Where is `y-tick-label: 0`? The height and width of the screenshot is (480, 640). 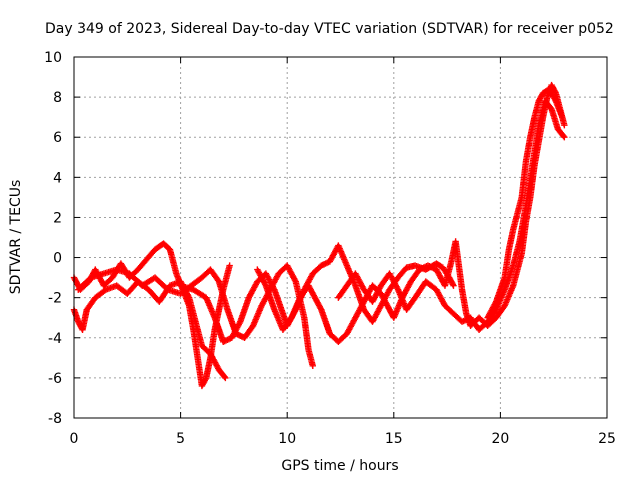
y-tick-label: 0 is located at coordinates (57, 259).